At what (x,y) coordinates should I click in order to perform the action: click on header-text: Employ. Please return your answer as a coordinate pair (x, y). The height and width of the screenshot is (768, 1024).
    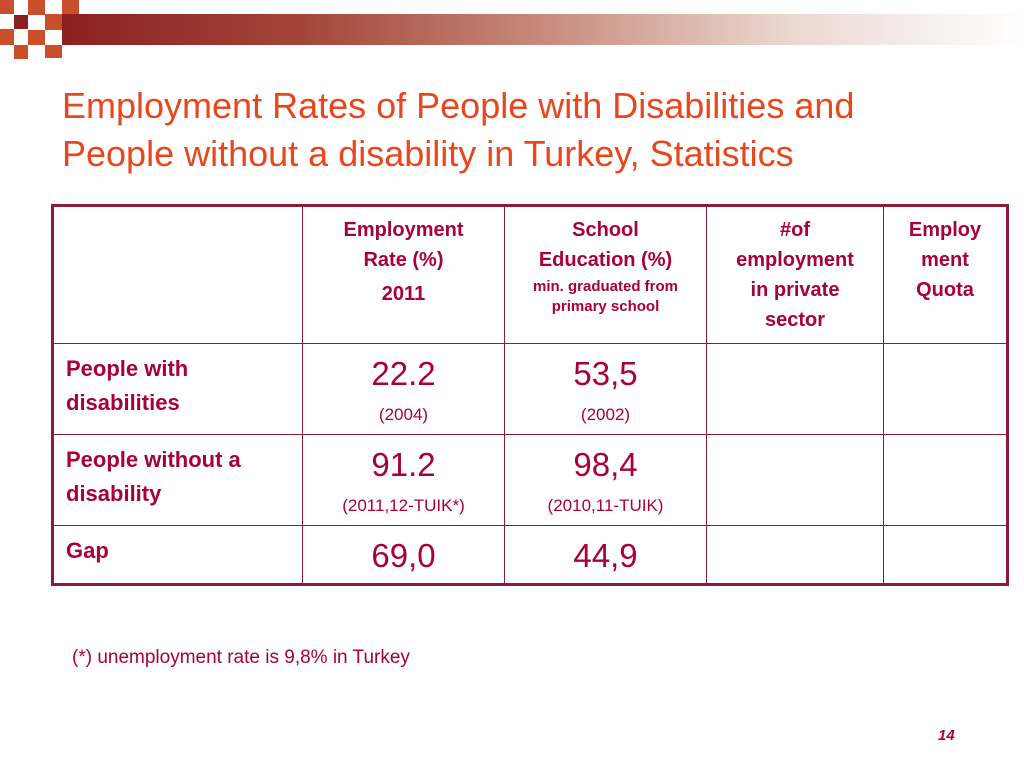
    Looking at the image, I should click on (945, 230).